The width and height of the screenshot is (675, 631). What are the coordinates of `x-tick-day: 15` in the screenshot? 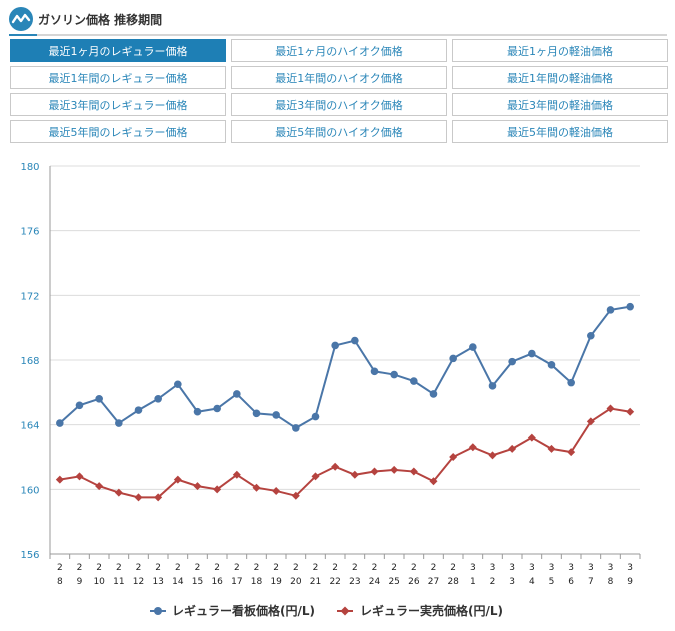 It's located at (197, 582).